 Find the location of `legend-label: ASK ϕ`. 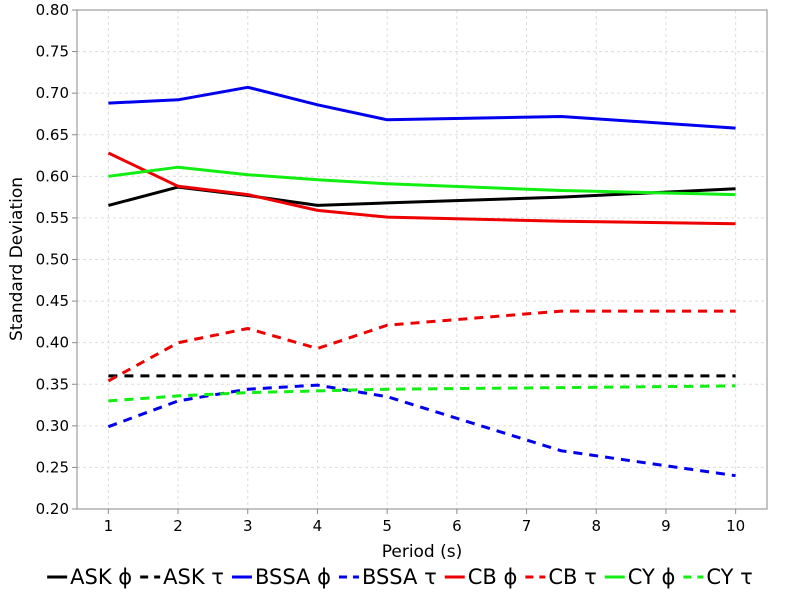

legend-label: ASK ϕ is located at coordinates (101, 577).